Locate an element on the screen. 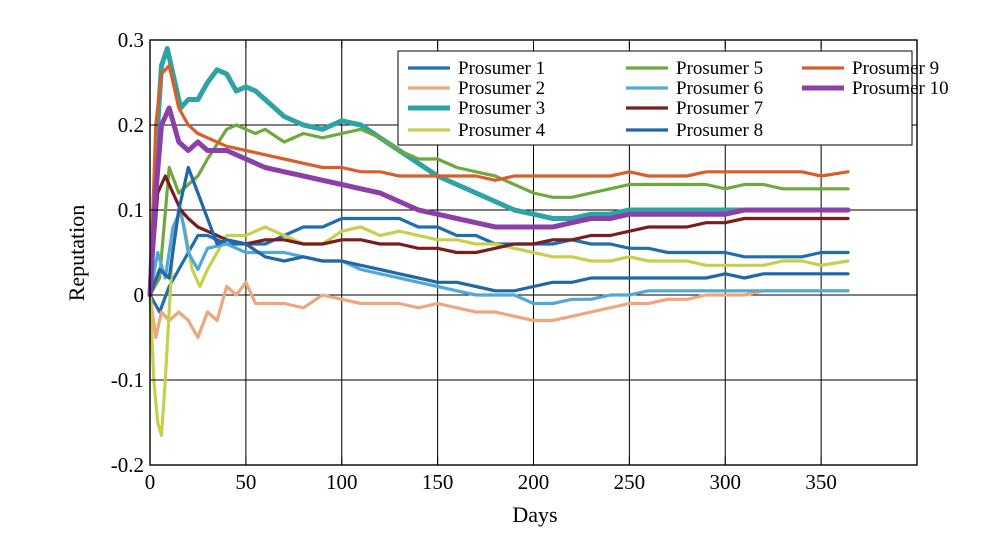 The height and width of the screenshot is (538, 988). y-tick-label: 0.1 is located at coordinates (131, 210).